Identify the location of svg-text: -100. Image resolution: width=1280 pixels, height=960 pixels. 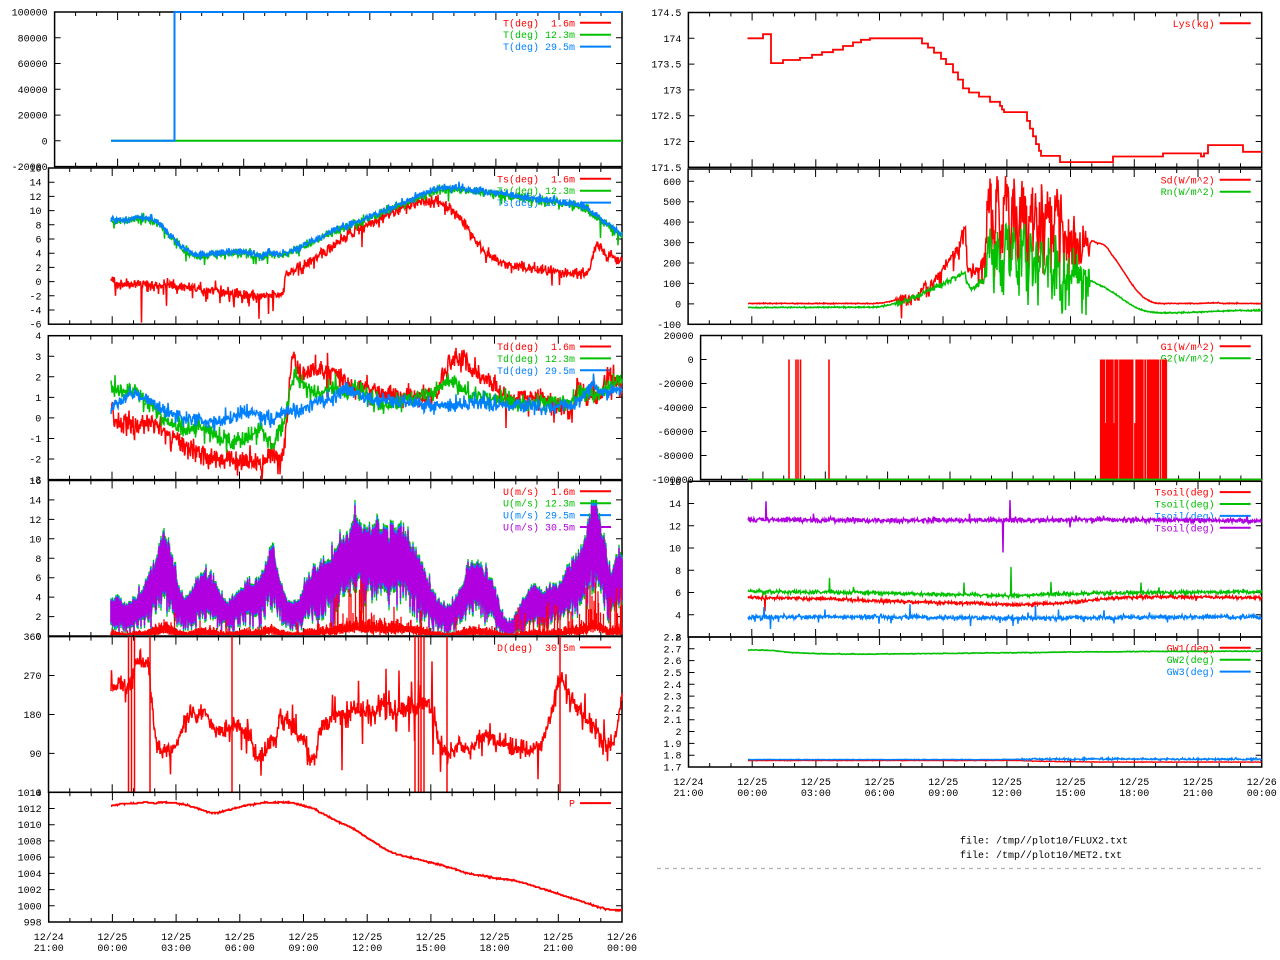
(669, 326).